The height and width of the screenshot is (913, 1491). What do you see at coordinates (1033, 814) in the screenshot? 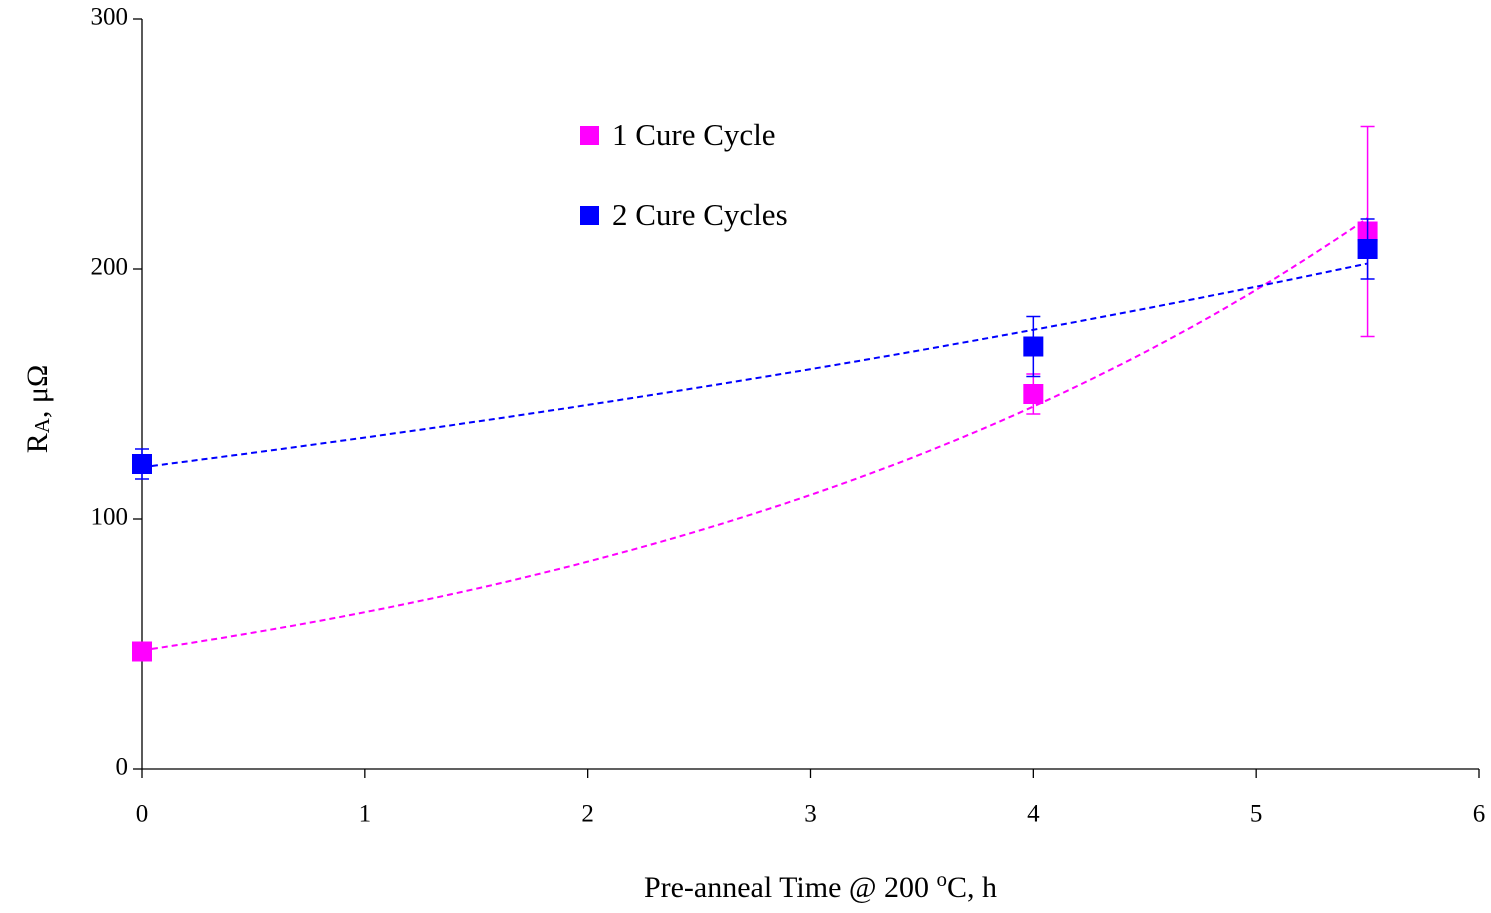
I see `x-tick-label: 4` at bounding box center [1033, 814].